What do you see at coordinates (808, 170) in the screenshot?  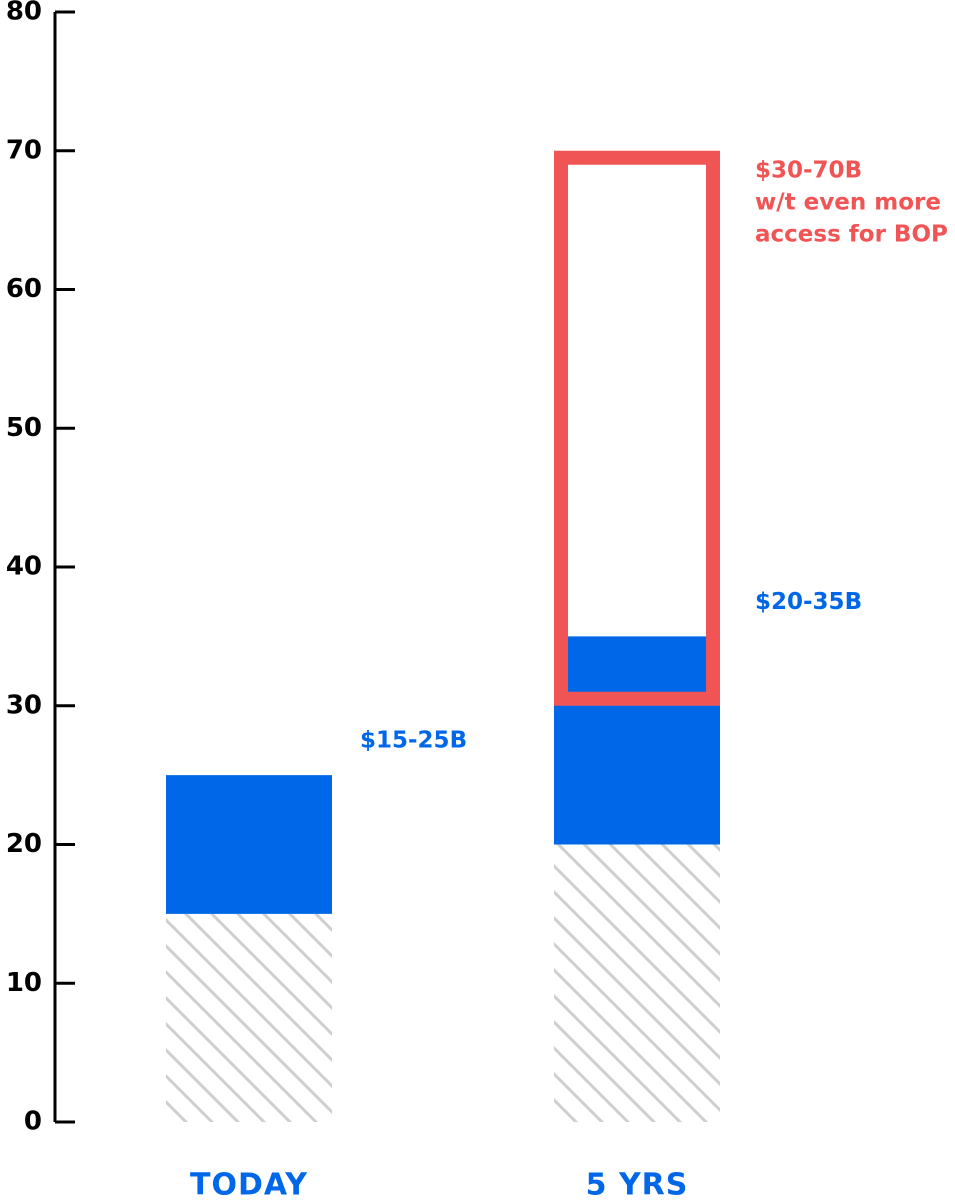 I see `value-label: $30-70B` at bounding box center [808, 170].